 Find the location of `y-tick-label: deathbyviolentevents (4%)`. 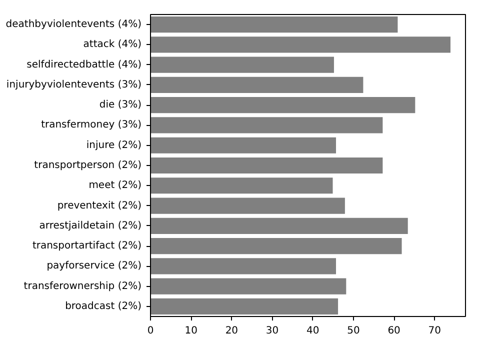

y-tick-label: deathbyviolentevents (4%) is located at coordinates (74, 24).